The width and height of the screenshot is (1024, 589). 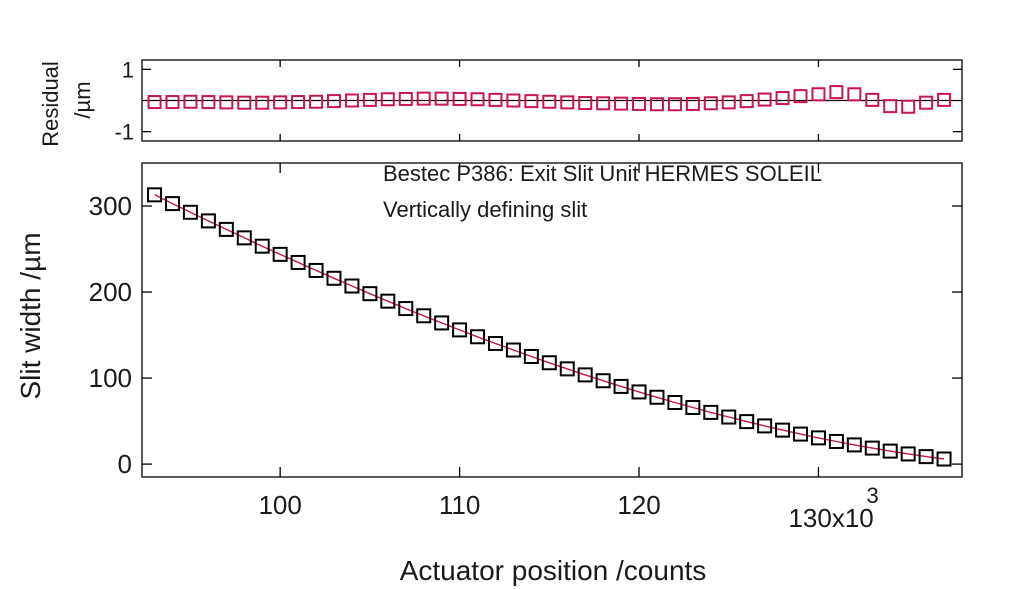 I want to click on main-x-axis-title: Actuator position /counts, so click(x=553, y=570).